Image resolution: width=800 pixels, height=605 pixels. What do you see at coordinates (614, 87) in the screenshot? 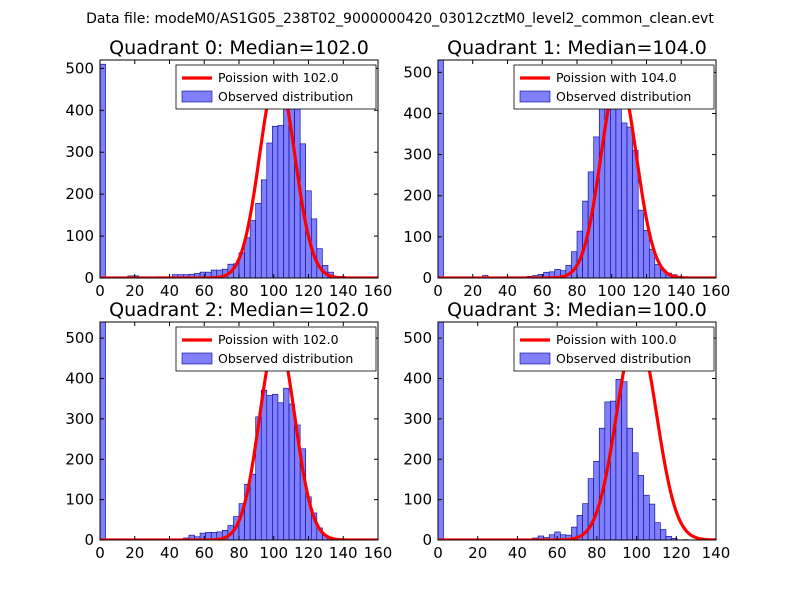
I see `legend: Poission with 104.0 Observed distribution` at bounding box center [614, 87].